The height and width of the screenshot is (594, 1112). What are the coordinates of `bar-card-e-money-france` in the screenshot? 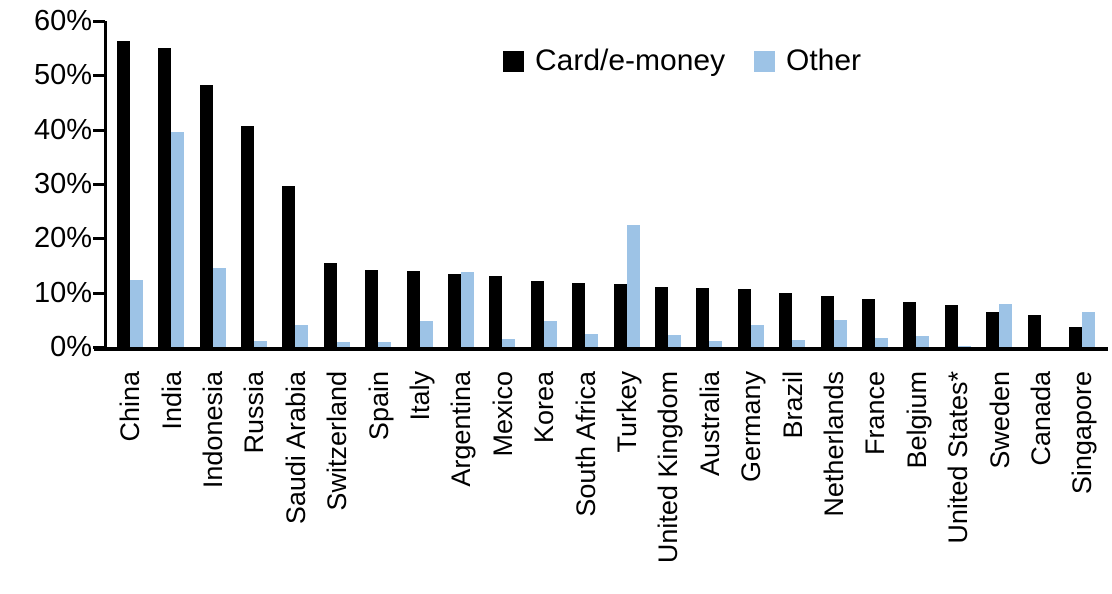 It's located at (868, 323).